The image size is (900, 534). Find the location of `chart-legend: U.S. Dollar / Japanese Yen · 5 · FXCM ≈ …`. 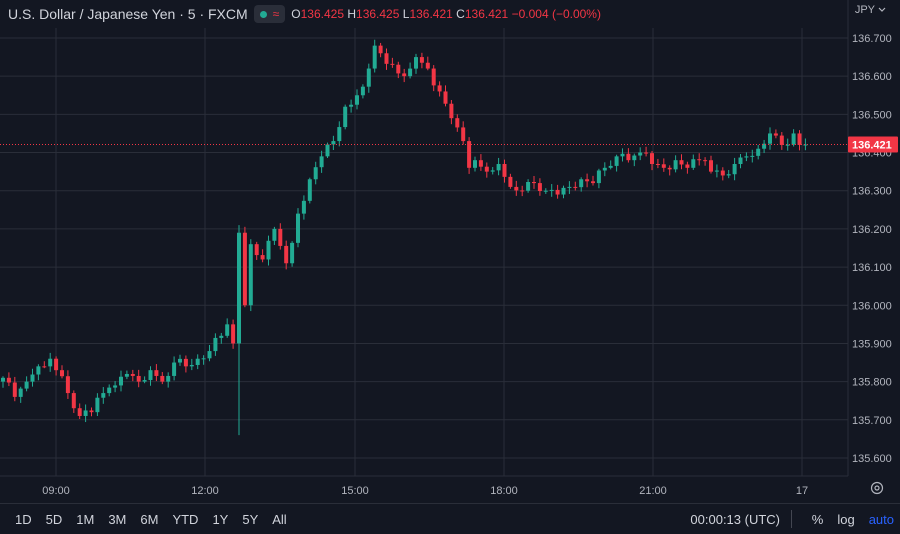

chart-legend: U.S. Dollar / Japanese Yen · 5 · FXCM ≈ … is located at coordinates (304, 14).